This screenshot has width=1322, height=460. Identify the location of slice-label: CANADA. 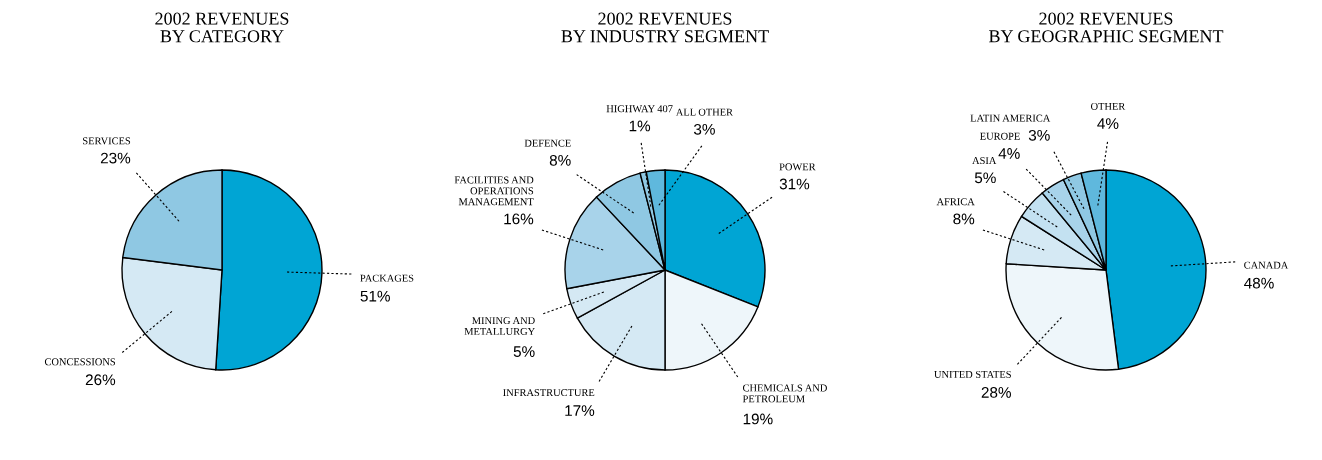
(1266, 265).